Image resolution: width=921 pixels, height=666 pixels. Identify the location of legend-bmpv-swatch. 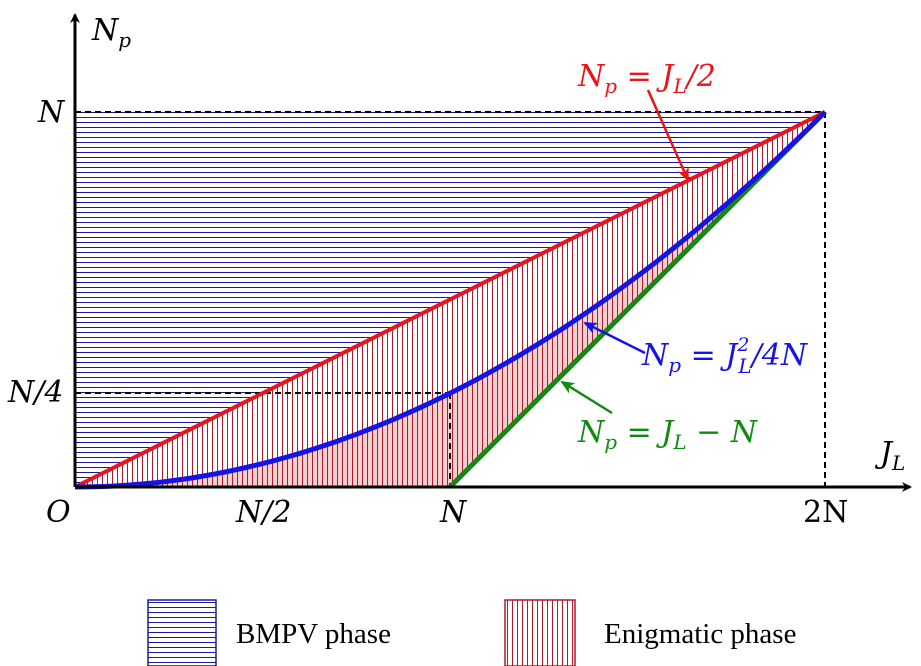
(182, 632).